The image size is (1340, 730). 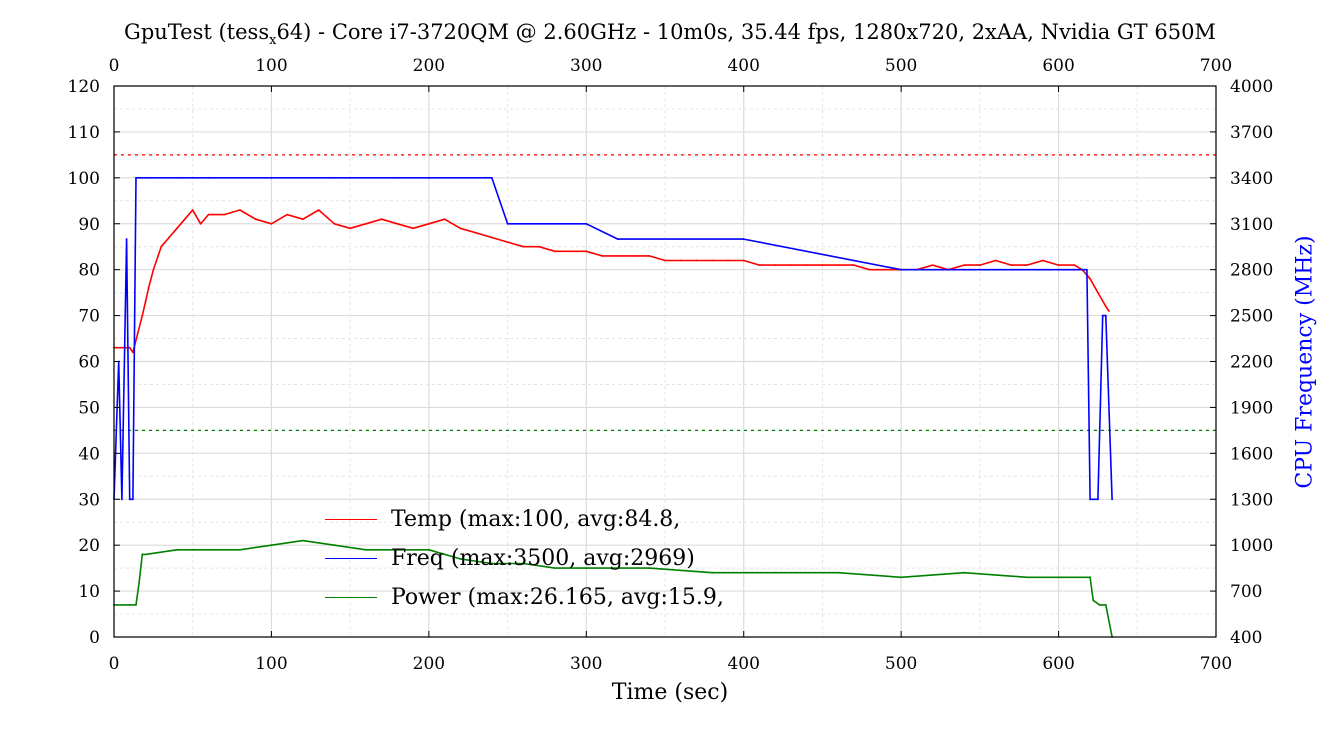 I want to click on x-tick-label-top-4: 400, so click(x=743, y=66).